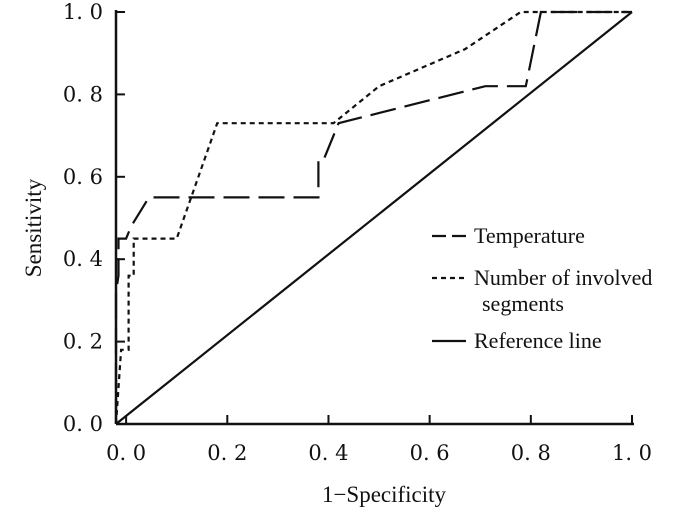 The width and height of the screenshot is (700, 515). What do you see at coordinates (632, 453) in the screenshot?
I see `x-tick-label: 1. 0` at bounding box center [632, 453].